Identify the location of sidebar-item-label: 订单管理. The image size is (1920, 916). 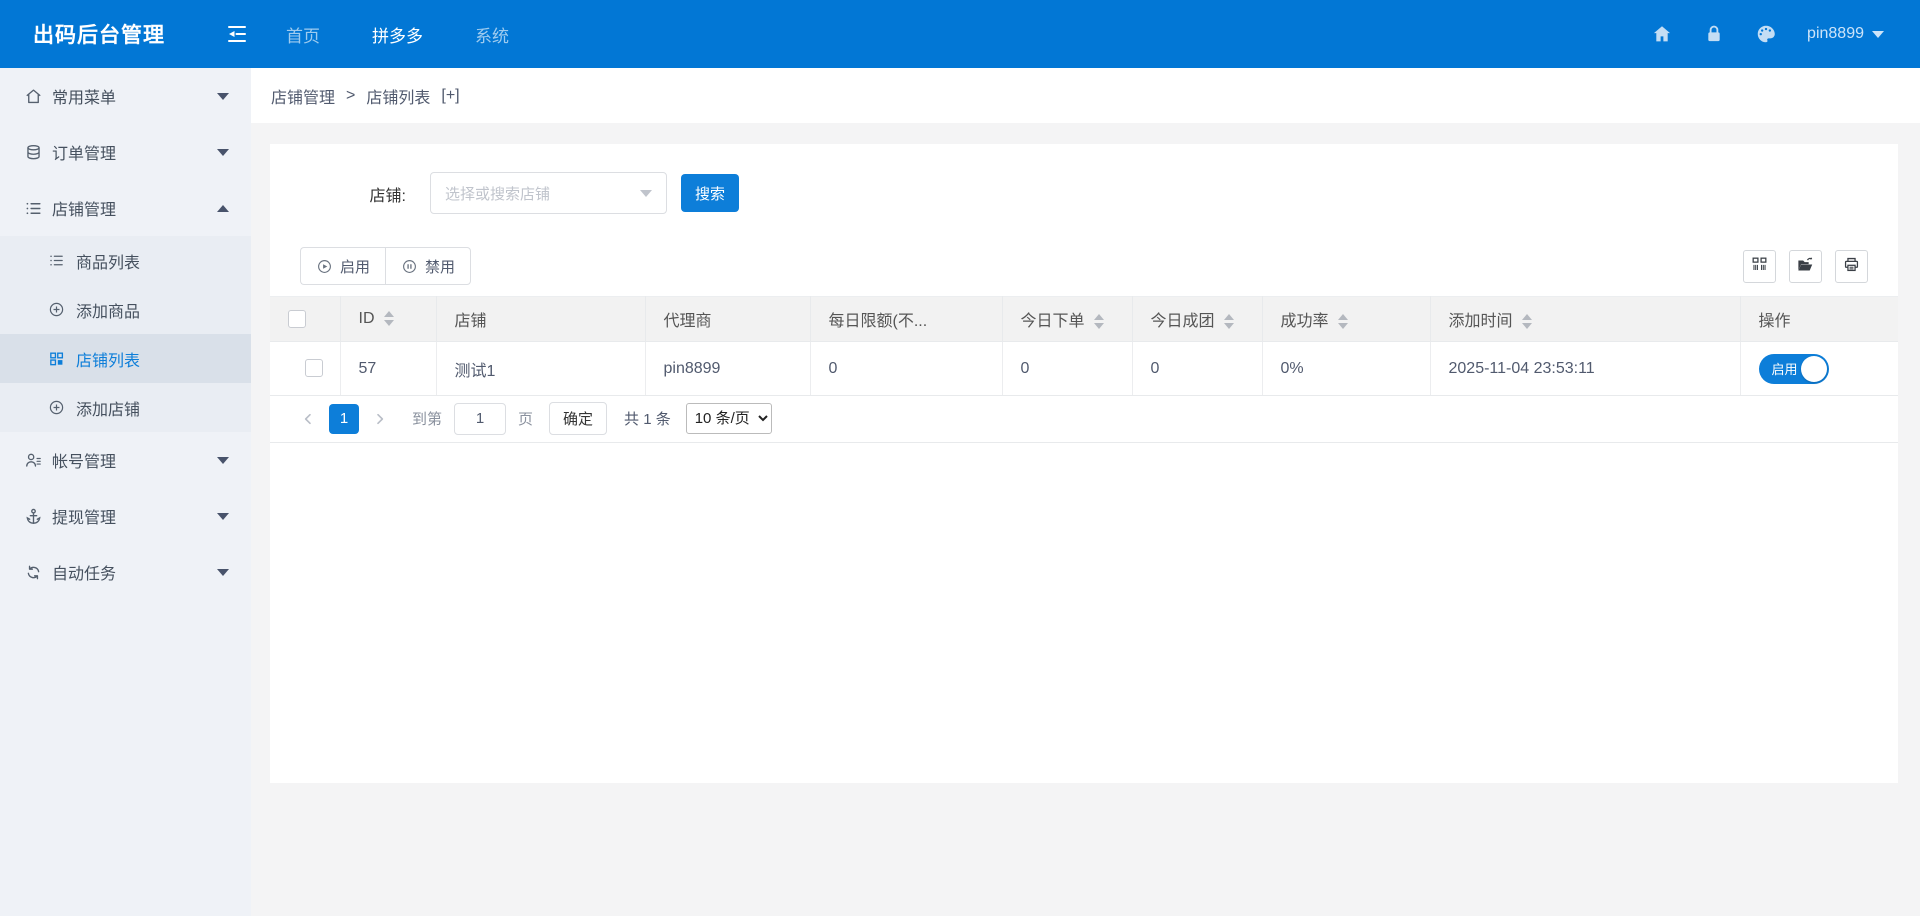
(84, 154).